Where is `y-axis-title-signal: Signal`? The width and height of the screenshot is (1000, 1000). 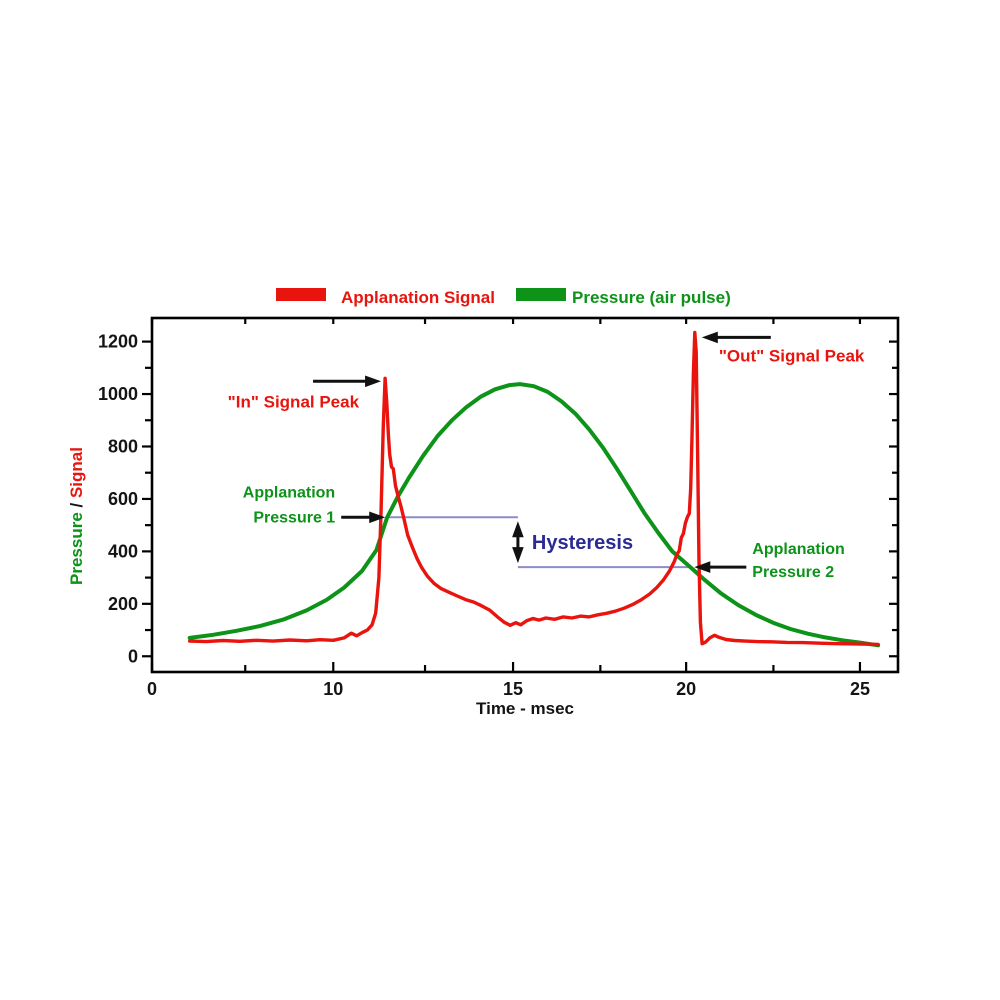
y-axis-title-signal: Signal is located at coordinates (76, 472).